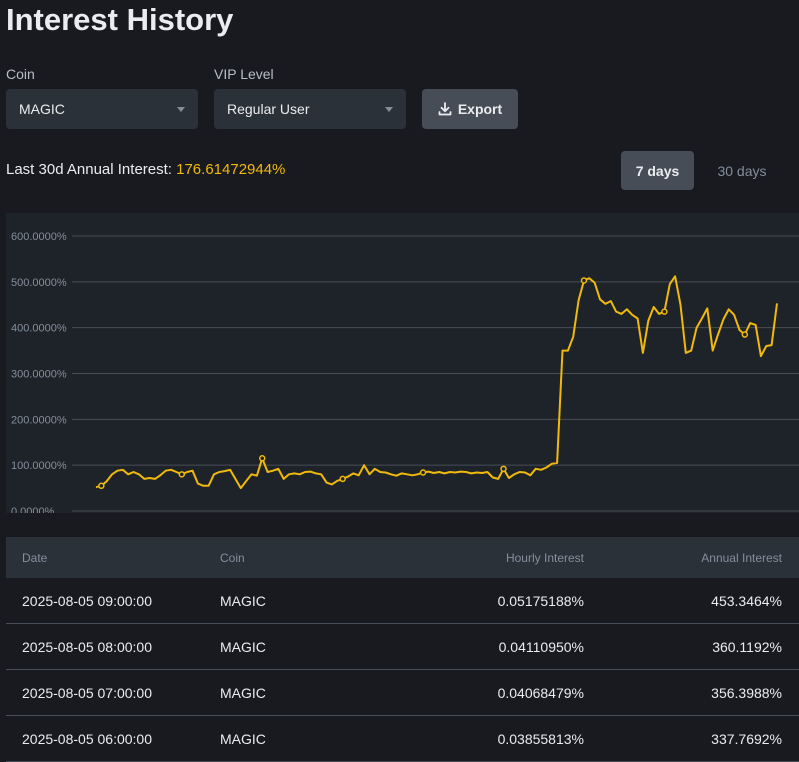  Describe the element at coordinates (541, 646) in the screenshot. I see `row-hourly-interest: 0.04110950%` at that location.